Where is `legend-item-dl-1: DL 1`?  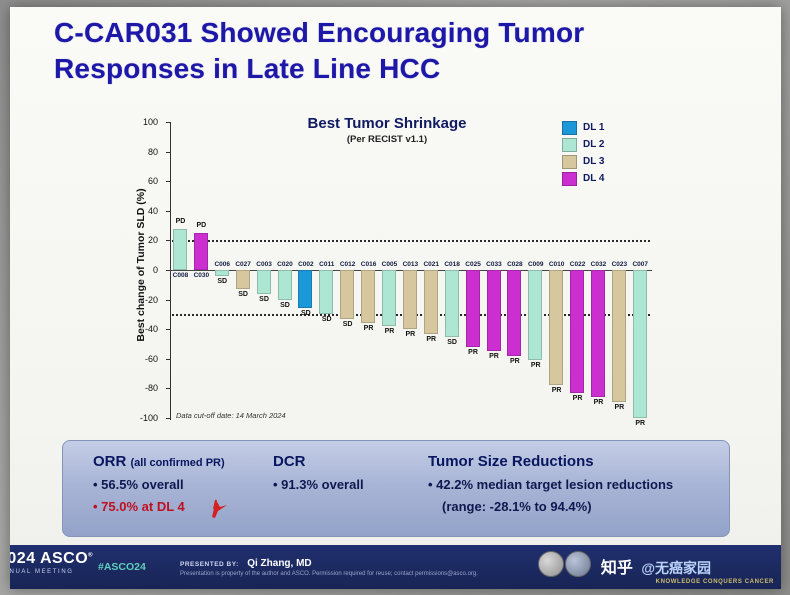
legend-item-dl-1: DL 1 is located at coordinates (583, 127).